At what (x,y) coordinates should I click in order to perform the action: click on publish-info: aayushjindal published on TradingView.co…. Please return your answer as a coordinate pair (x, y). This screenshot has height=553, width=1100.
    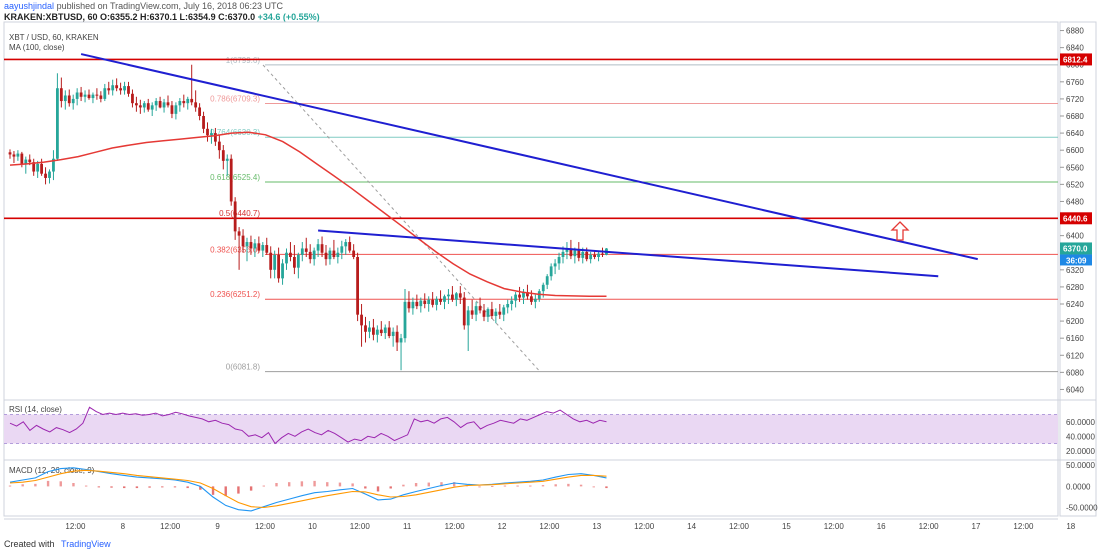
    Looking at the image, I should click on (143, 6).